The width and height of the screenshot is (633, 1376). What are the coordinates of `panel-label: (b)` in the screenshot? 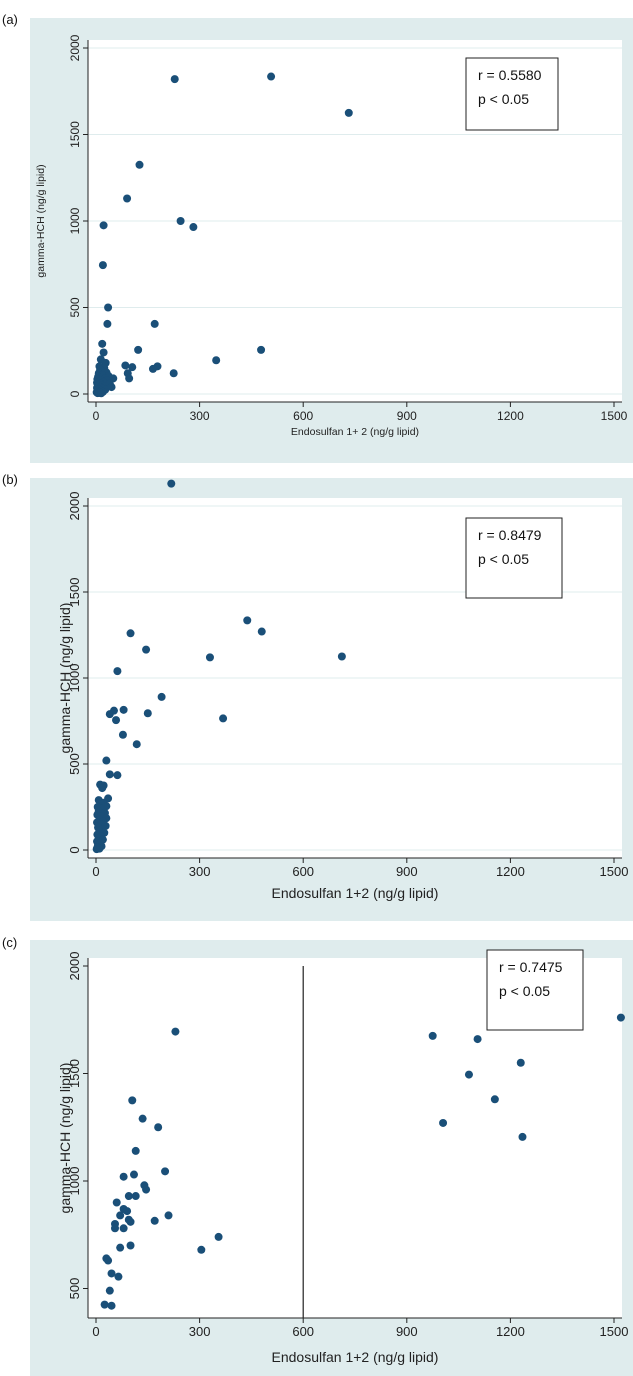 It's located at (10, 479).